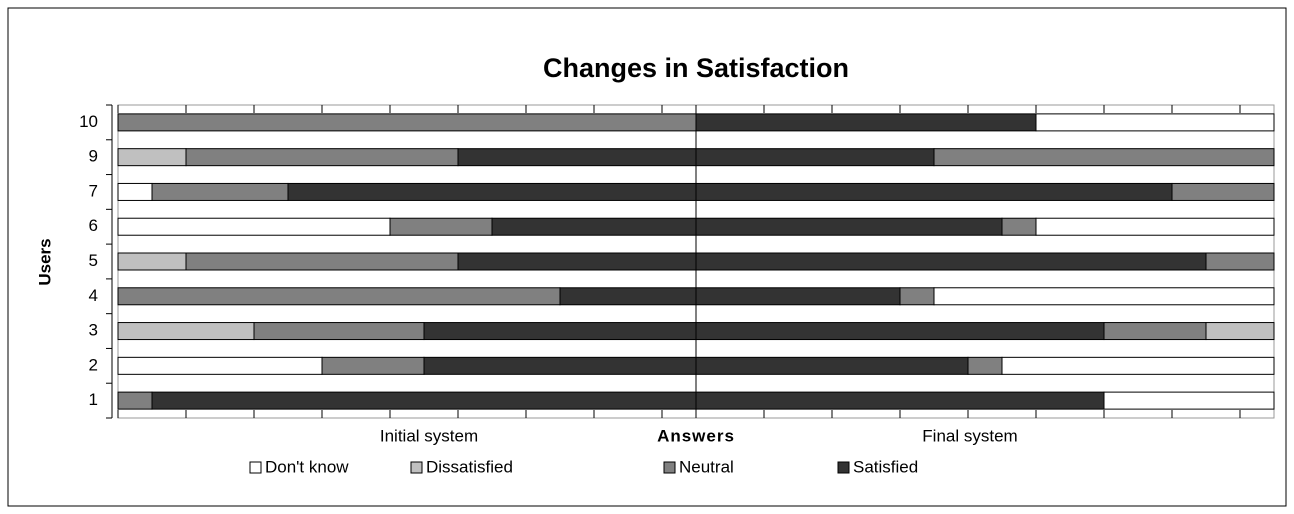  I want to click on legend-label: Satisfied, so click(885, 466).